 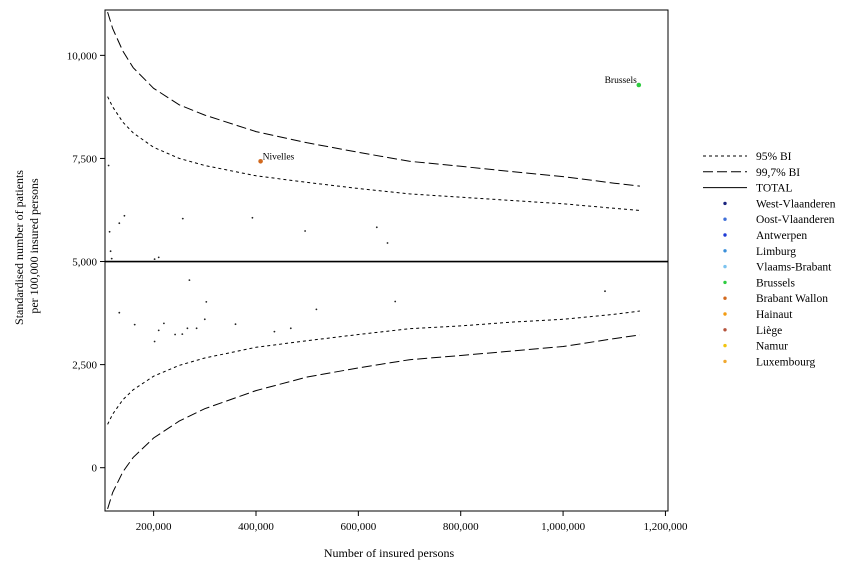 What do you see at coordinates (769, 331) in the screenshot?
I see `legend-label-li-ge: Liège` at bounding box center [769, 331].